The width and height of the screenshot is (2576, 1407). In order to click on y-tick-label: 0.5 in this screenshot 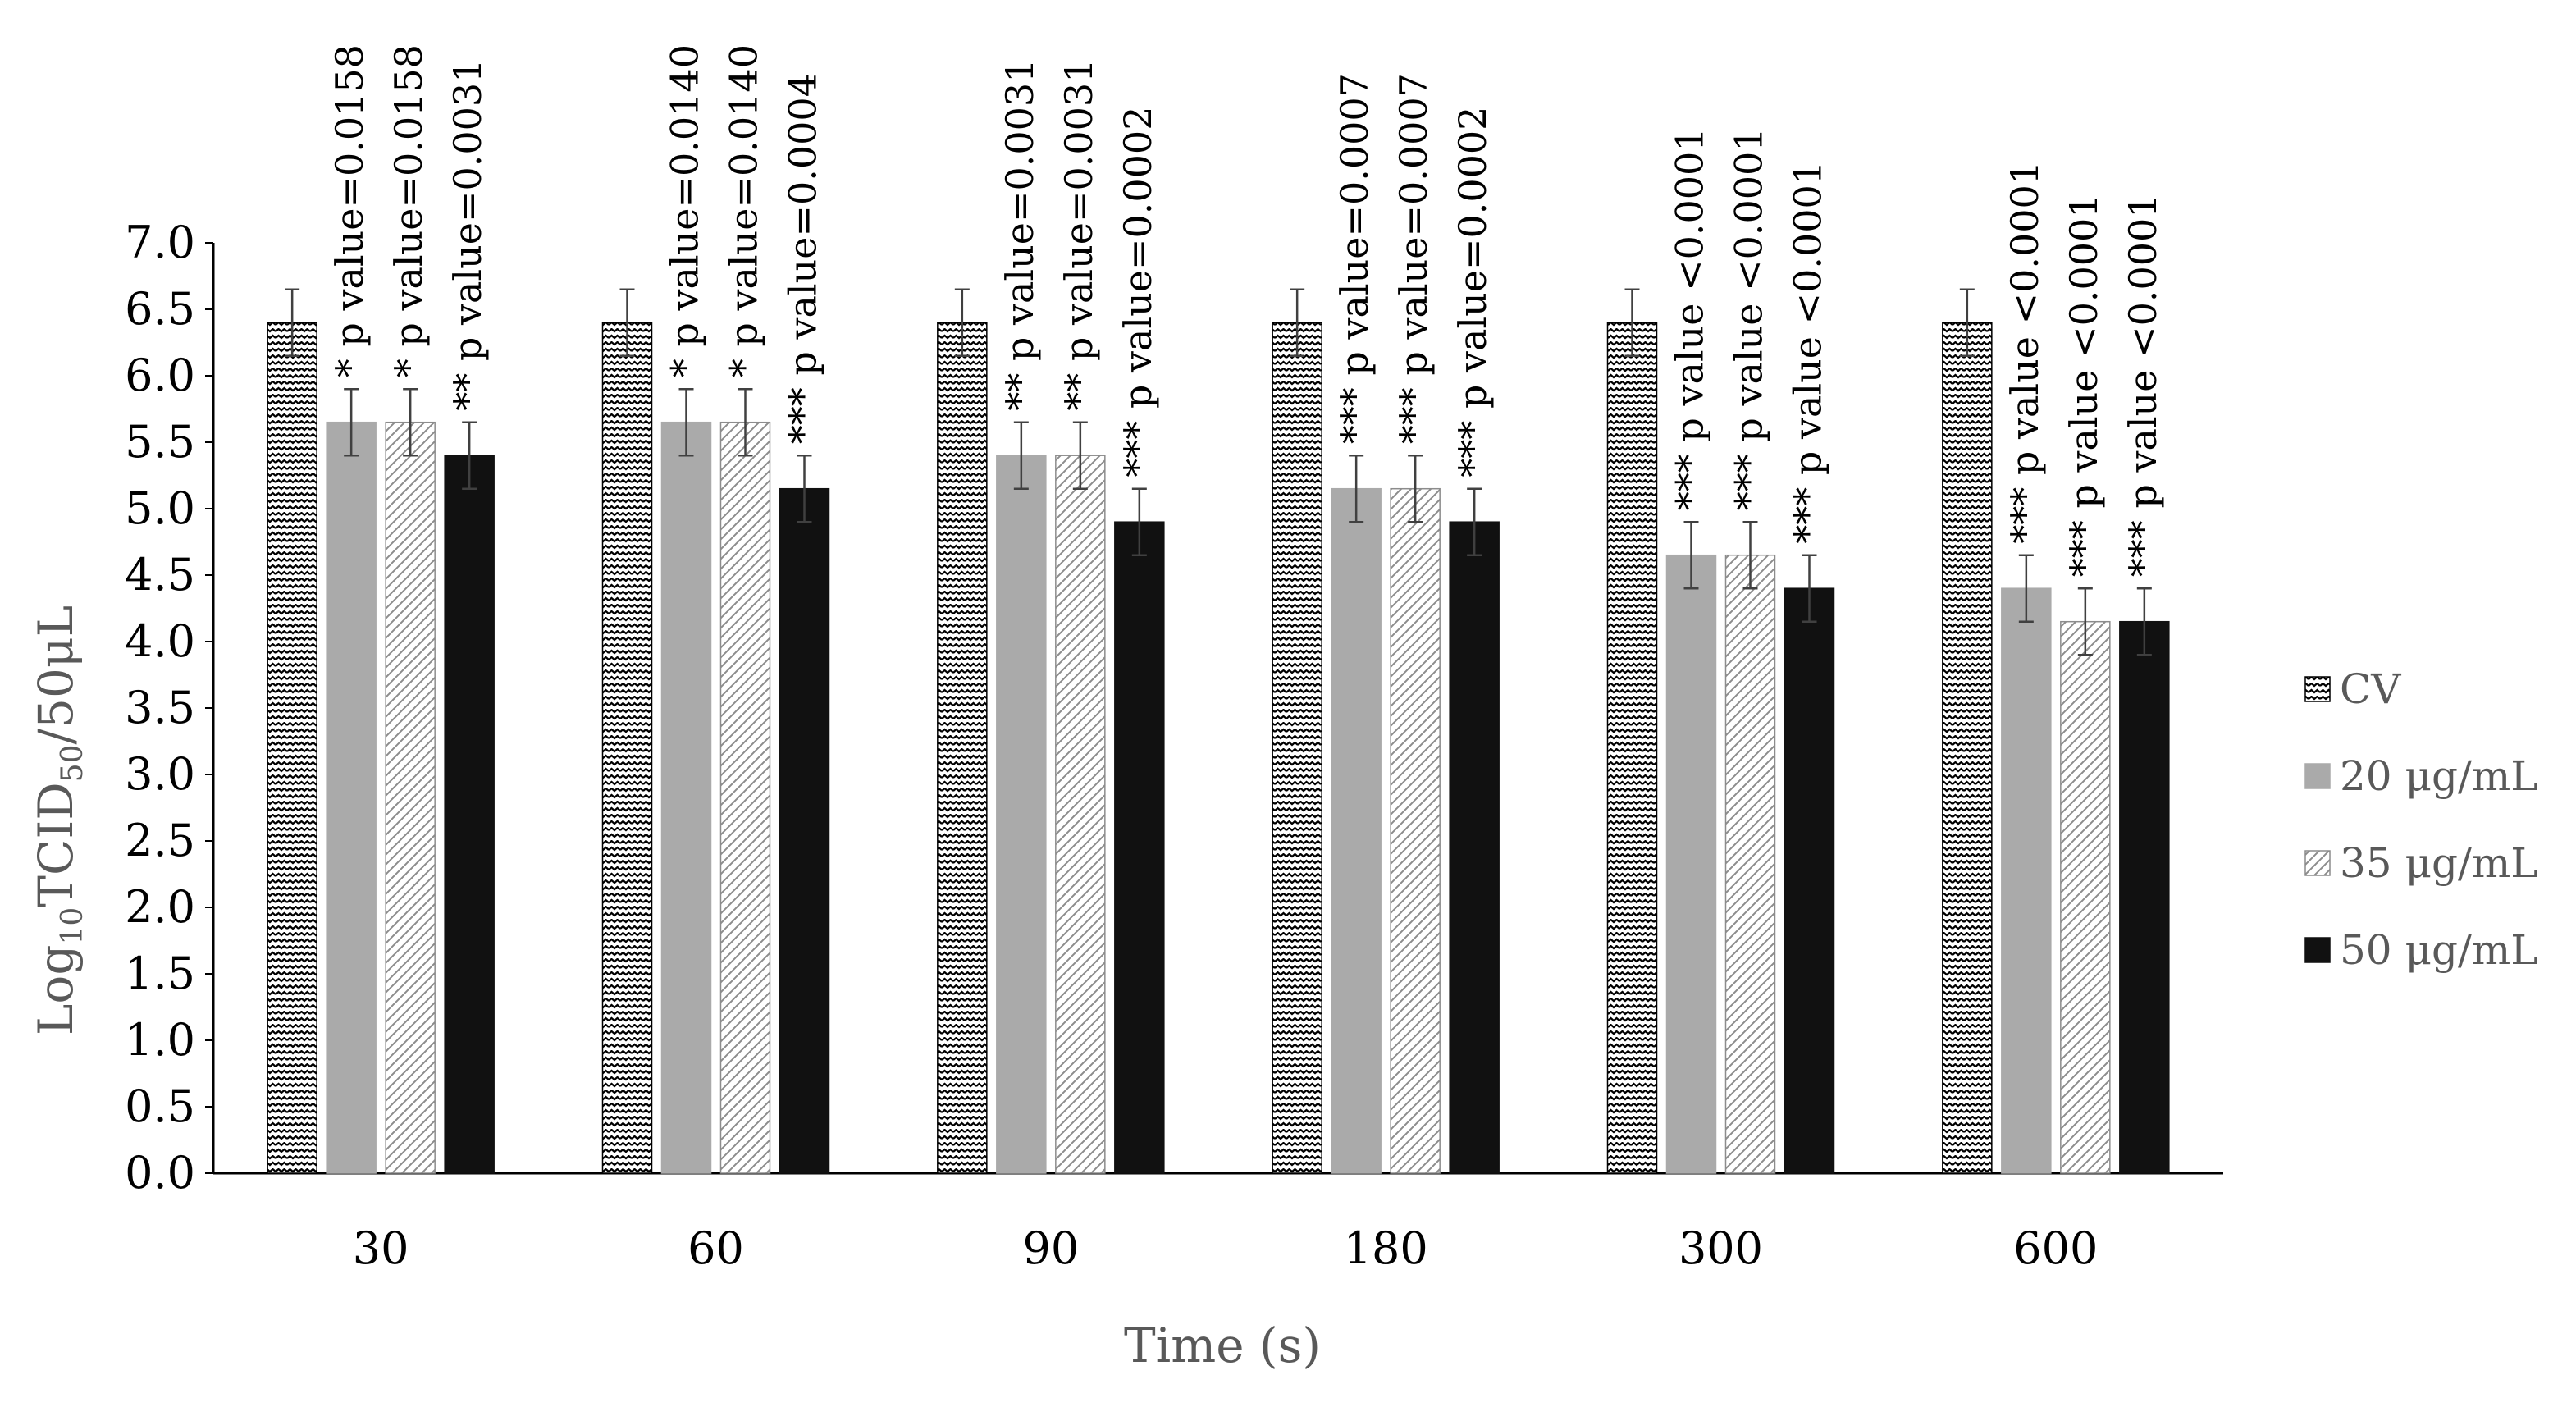, I will do `click(160, 1106)`.